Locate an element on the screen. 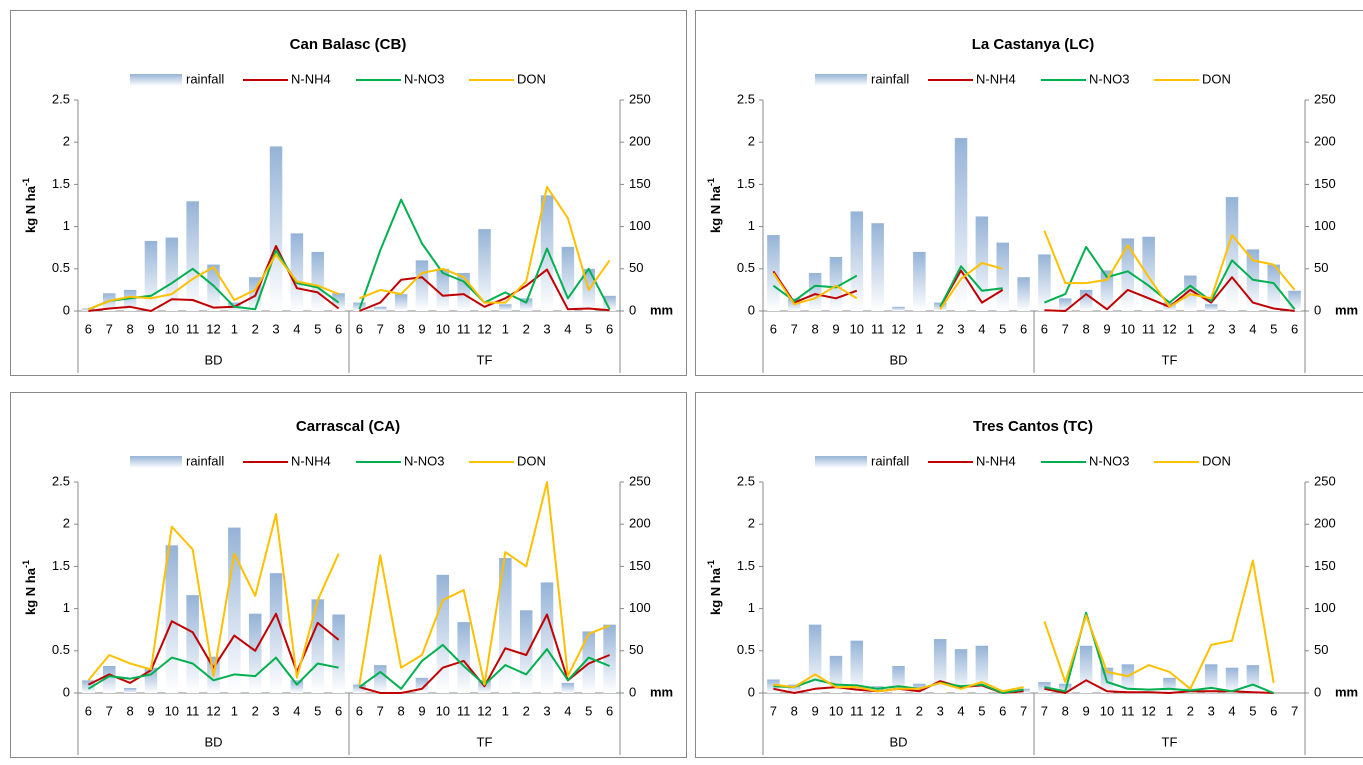 This screenshot has height=765, width=1363. group-label: BD is located at coordinates (213, 741).